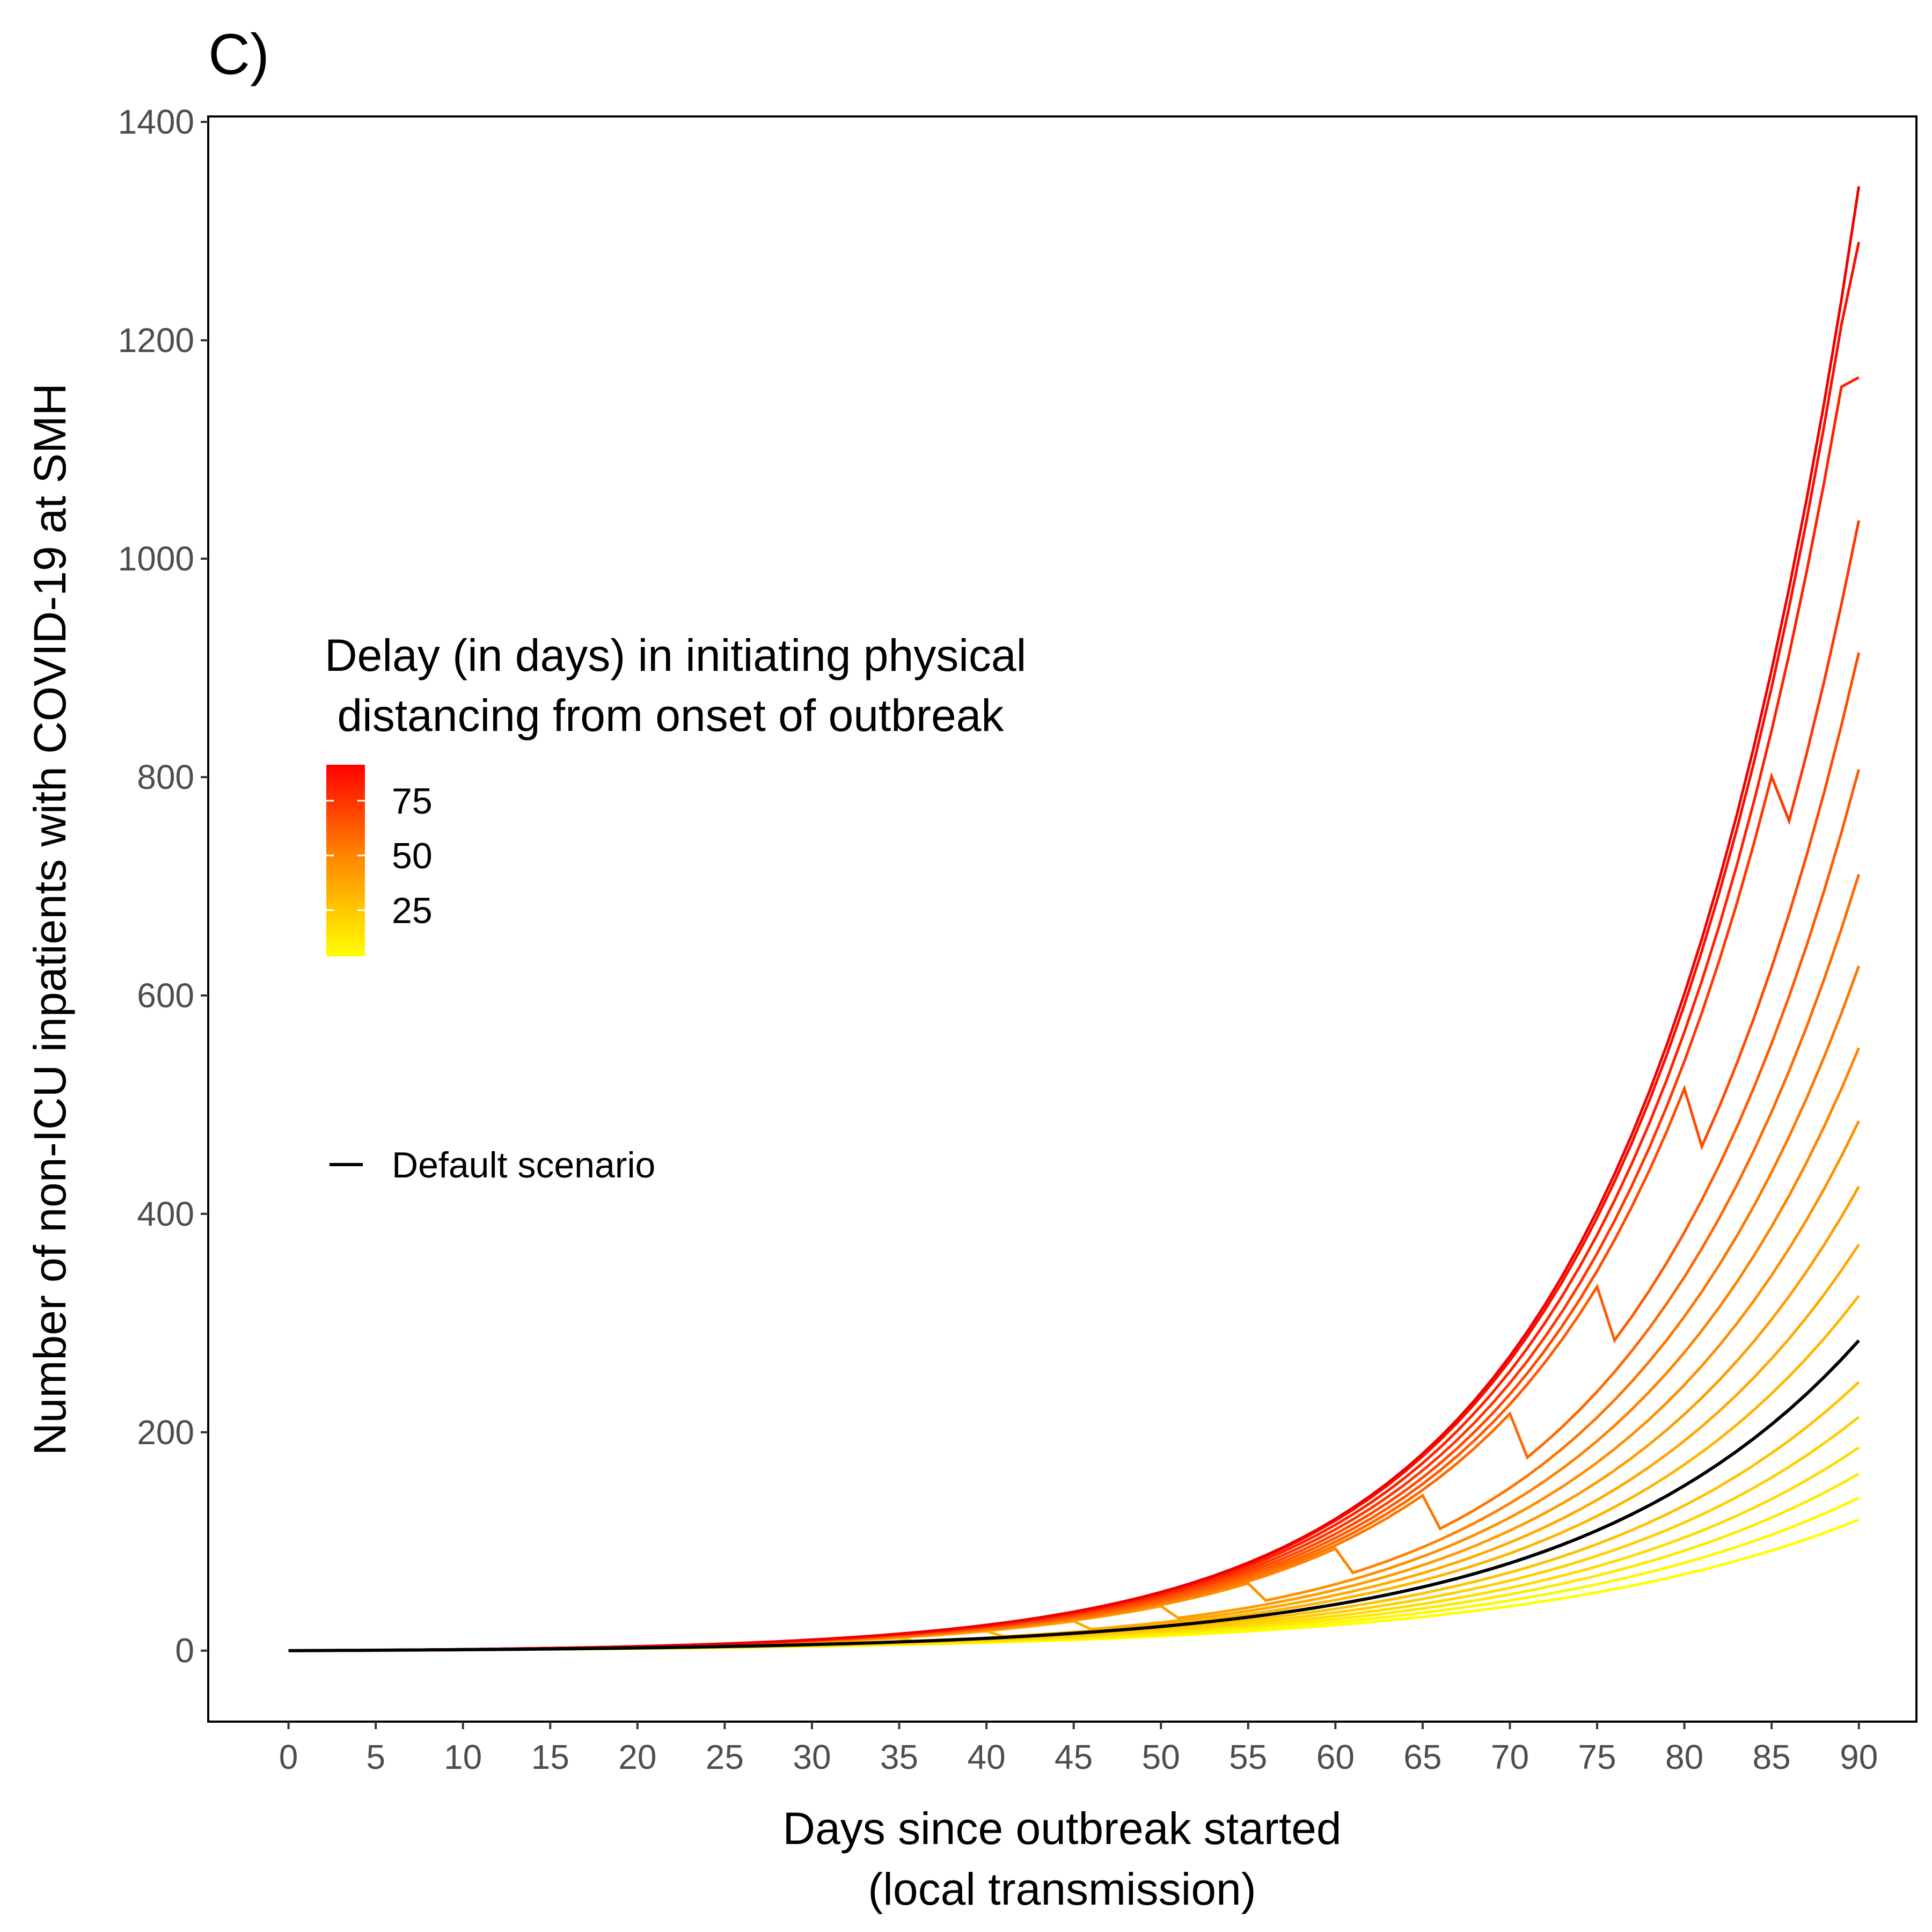 The width and height of the screenshot is (1932, 1932). I want to click on y-tick-label: 0, so click(184, 1650).